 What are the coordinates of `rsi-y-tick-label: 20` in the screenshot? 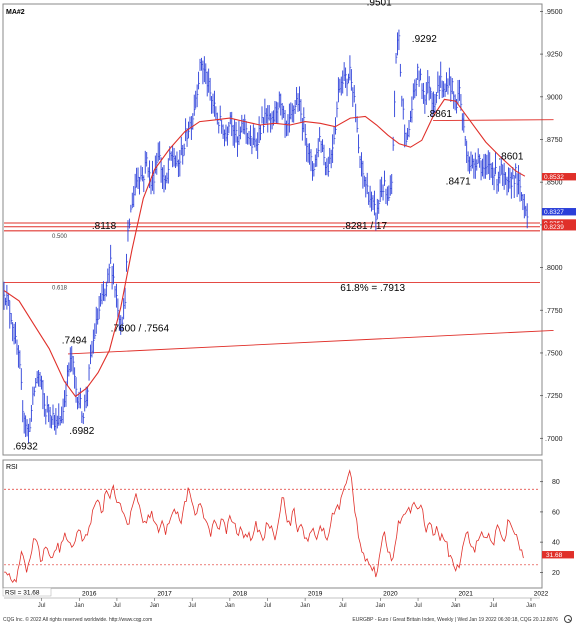 It's located at (556, 573).